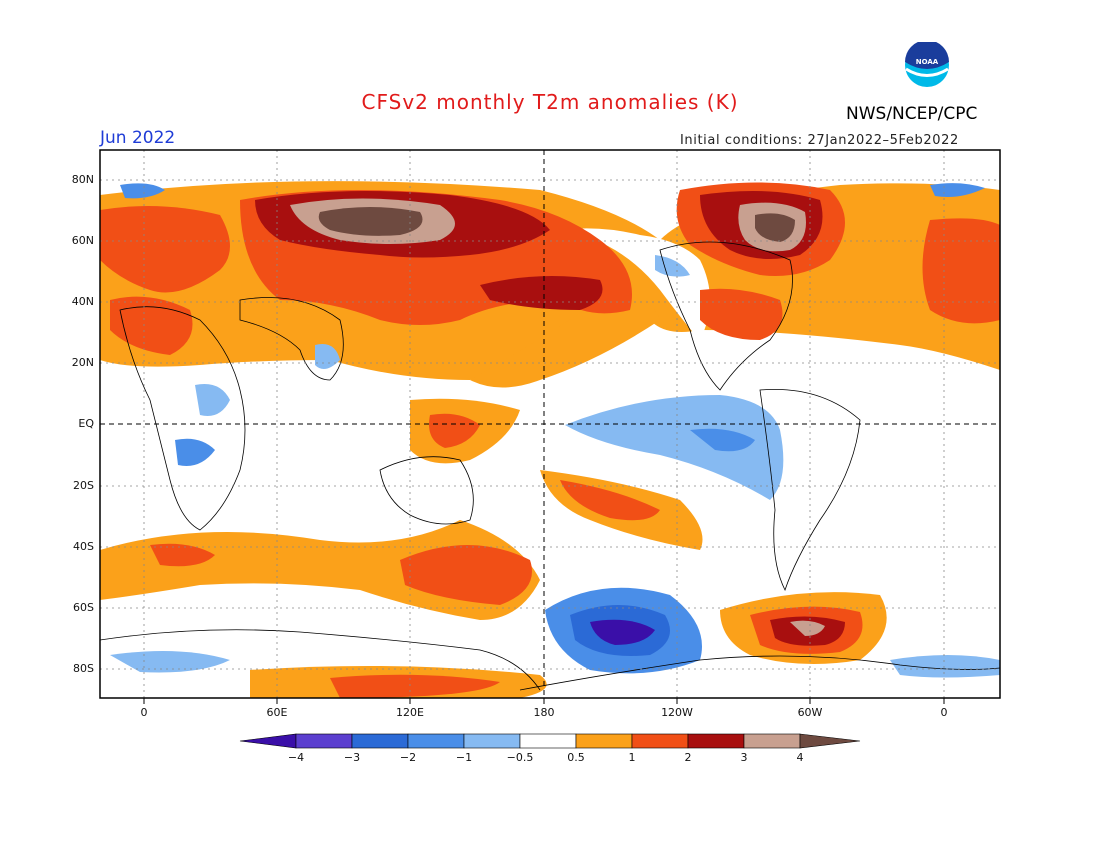  I want to click on colorbar-segment-min, so click(268, 741).